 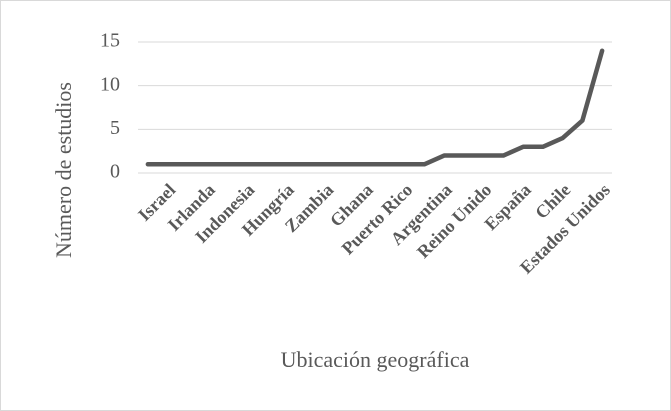 What do you see at coordinates (63, 170) in the screenshot?
I see `y-axis-label: Número de estudios` at bounding box center [63, 170].